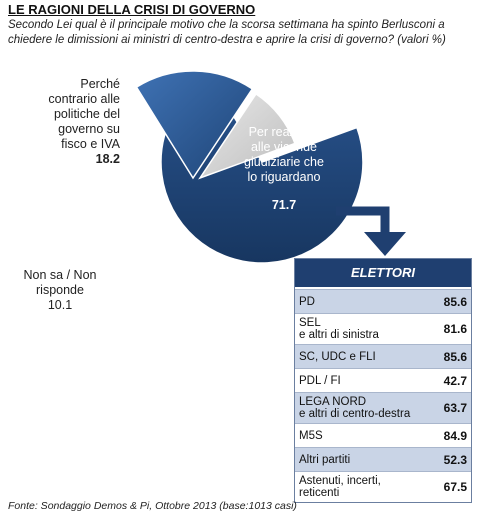  Describe the element at coordinates (247, 136) in the screenshot. I see `pie-slice-non-sa` at that location.